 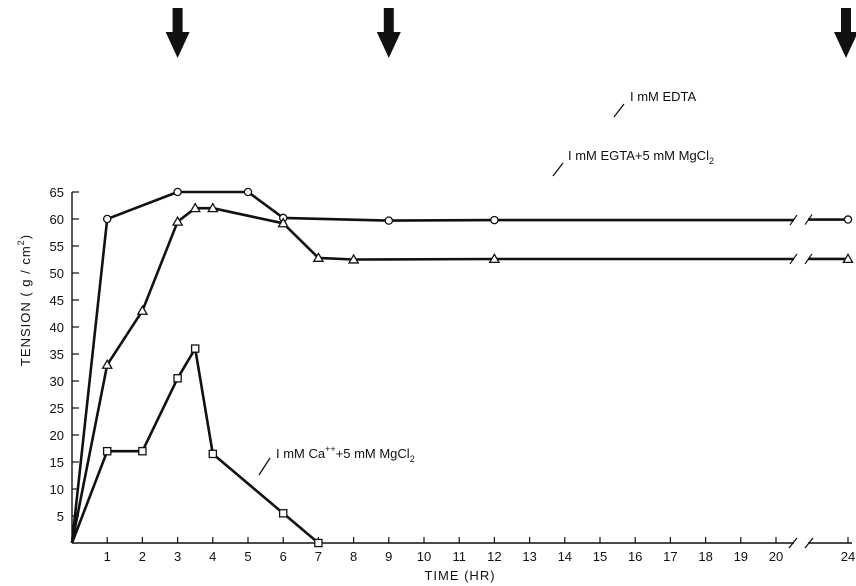 I want to click on x-tick-label: 2, so click(x=142, y=556).